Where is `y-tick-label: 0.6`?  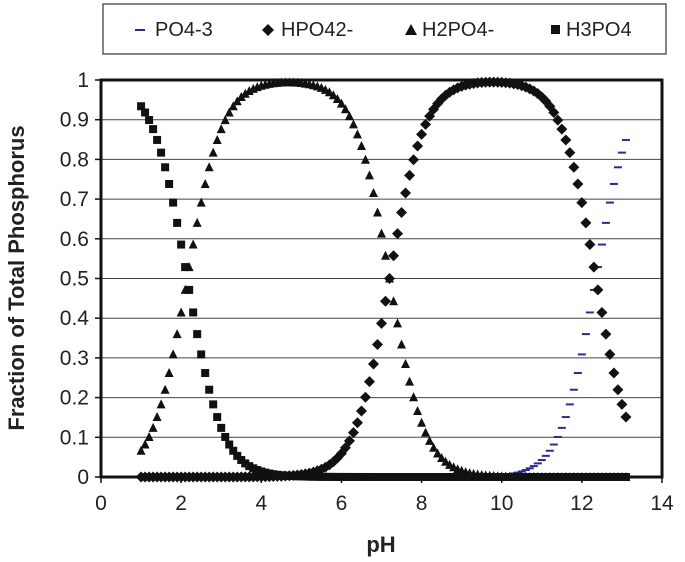
y-tick-label: 0.6 is located at coordinates (74, 239).